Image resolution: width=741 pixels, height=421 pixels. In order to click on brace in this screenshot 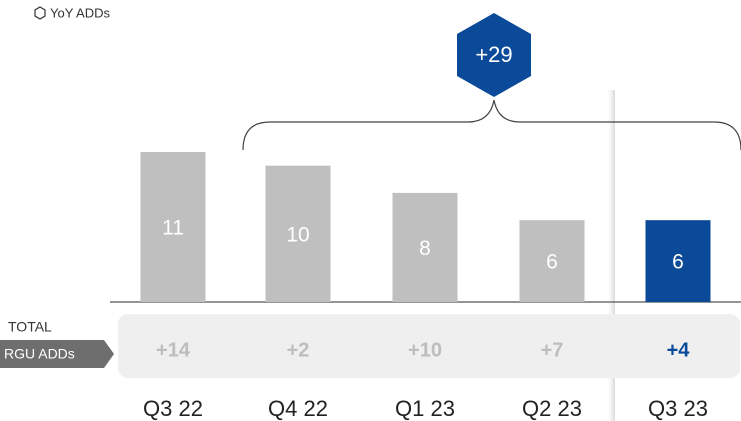, I will do `click(491, 125)`.